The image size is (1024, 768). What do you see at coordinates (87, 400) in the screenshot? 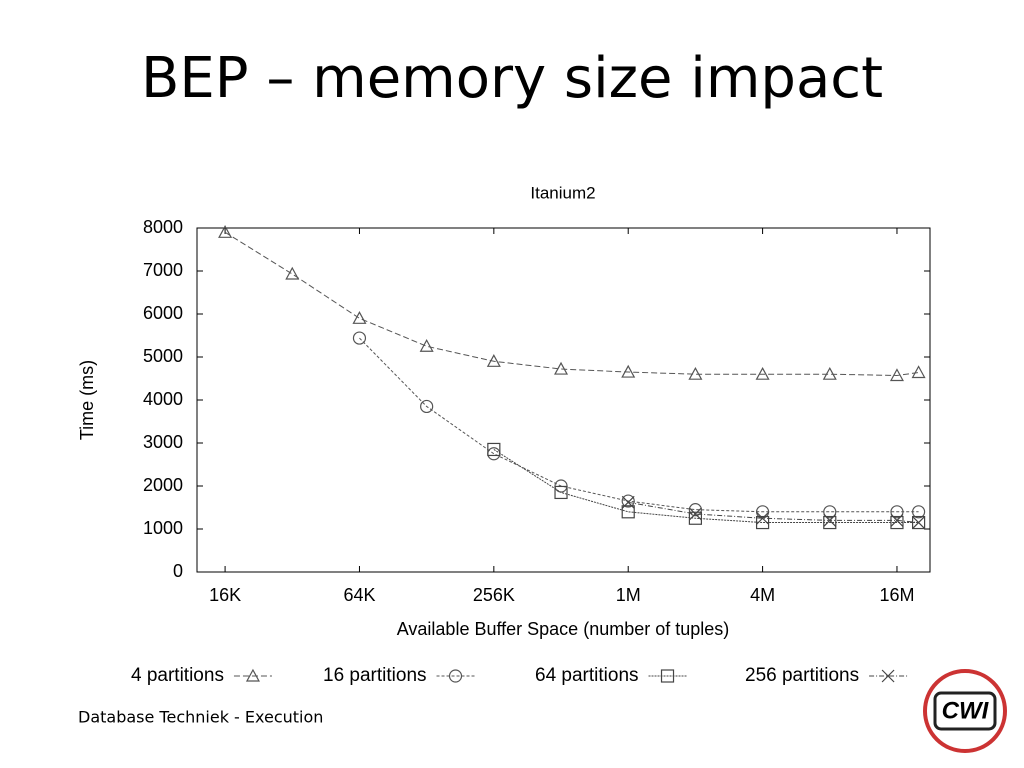
I see `y-axis-label: Time (ms)` at bounding box center [87, 400].